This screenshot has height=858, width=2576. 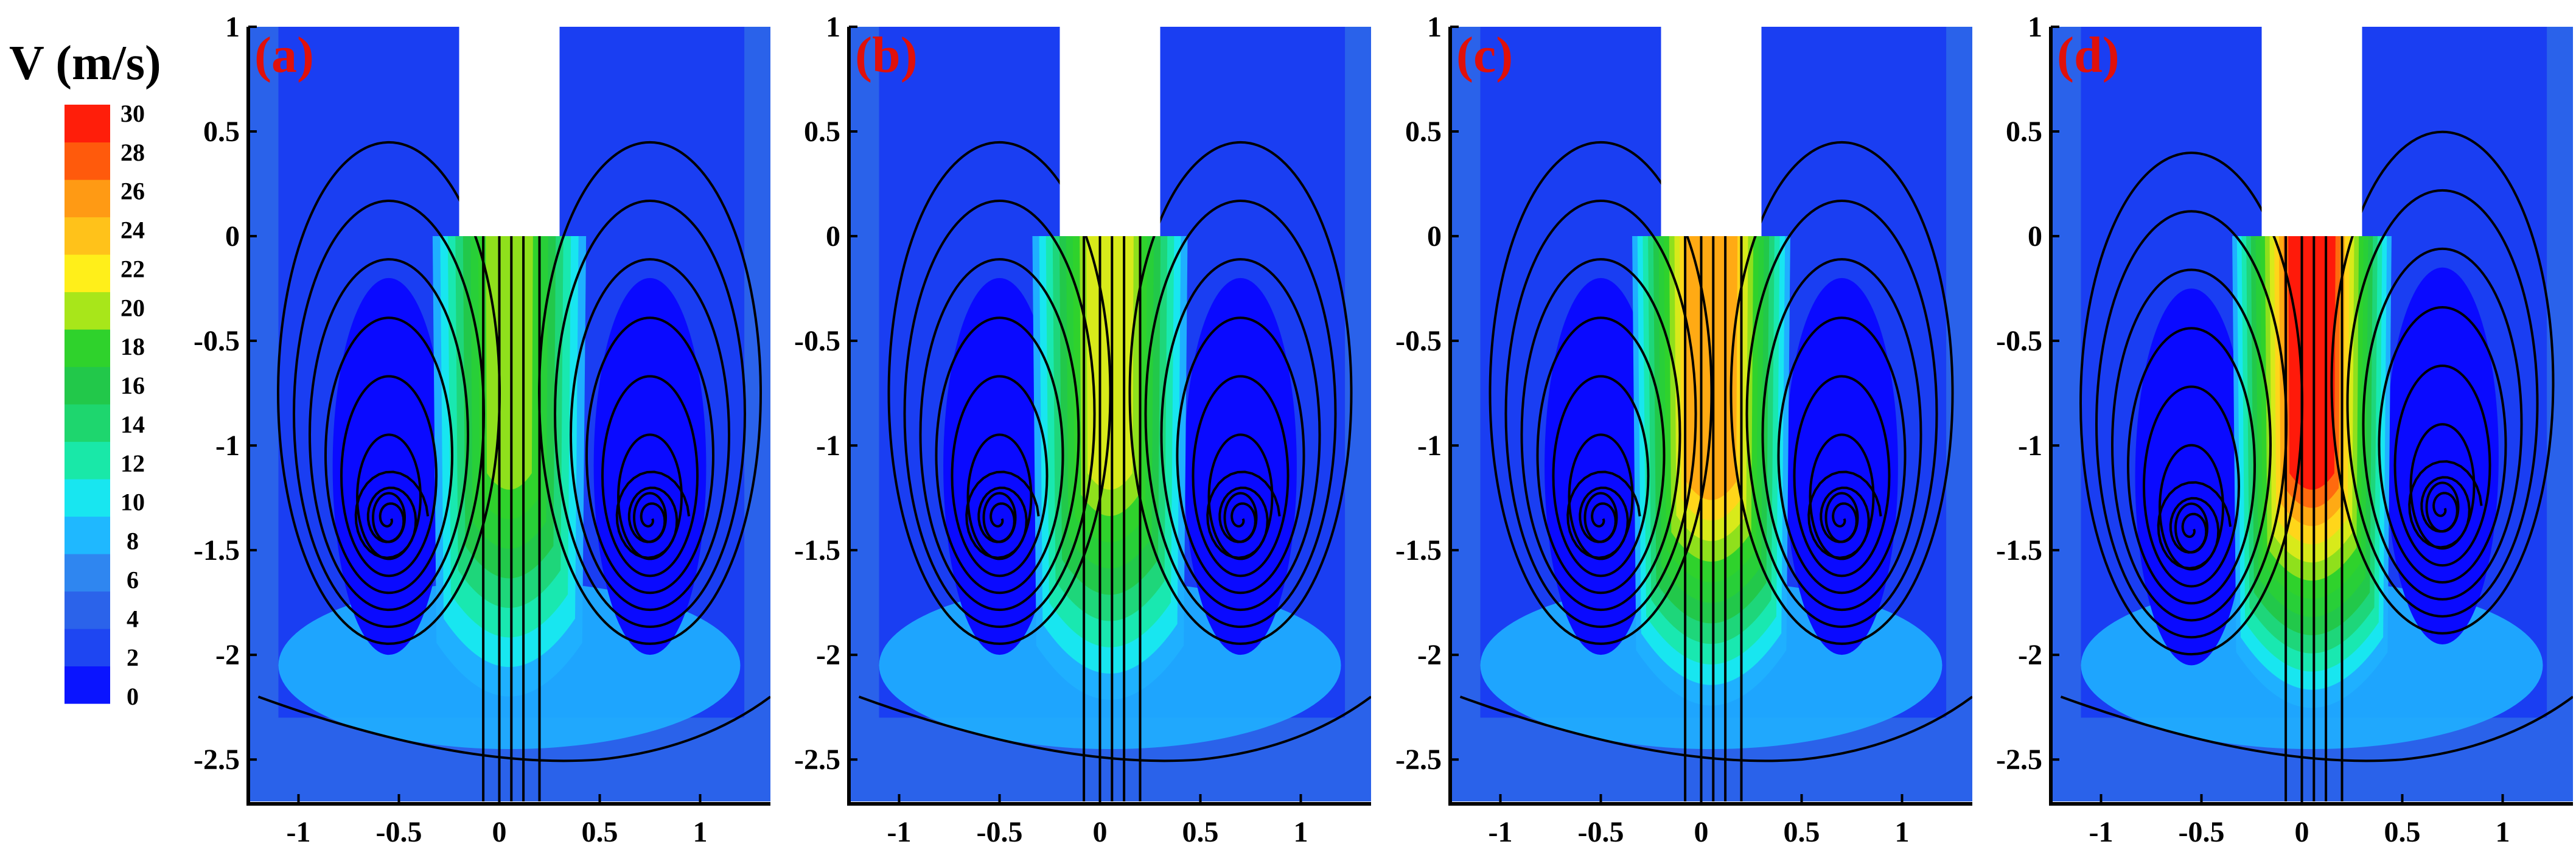 What do you see at coordinates (284, 55) in the screenshot?
I see `panel-label: (a)` at bounding box center [284, 55].